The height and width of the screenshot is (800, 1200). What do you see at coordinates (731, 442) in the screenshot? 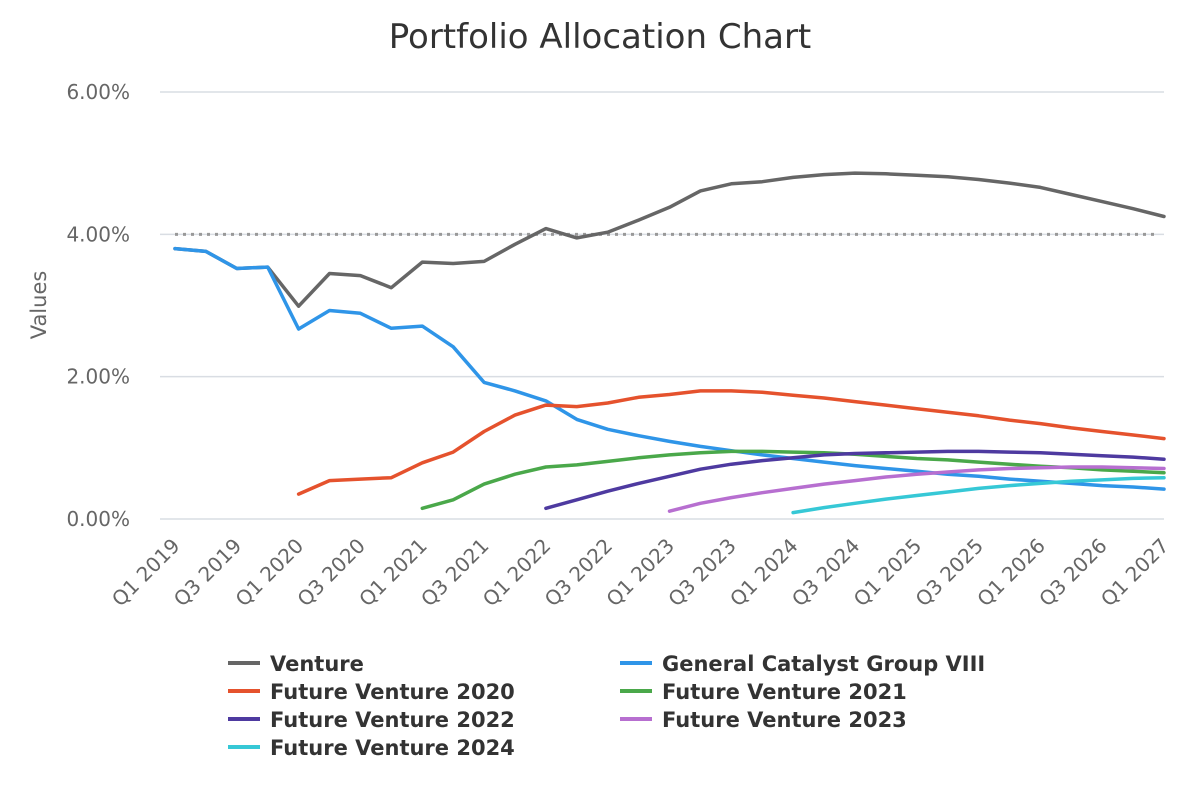
I see `series-line-future-venture-2020` at bounding box center [731, 442].